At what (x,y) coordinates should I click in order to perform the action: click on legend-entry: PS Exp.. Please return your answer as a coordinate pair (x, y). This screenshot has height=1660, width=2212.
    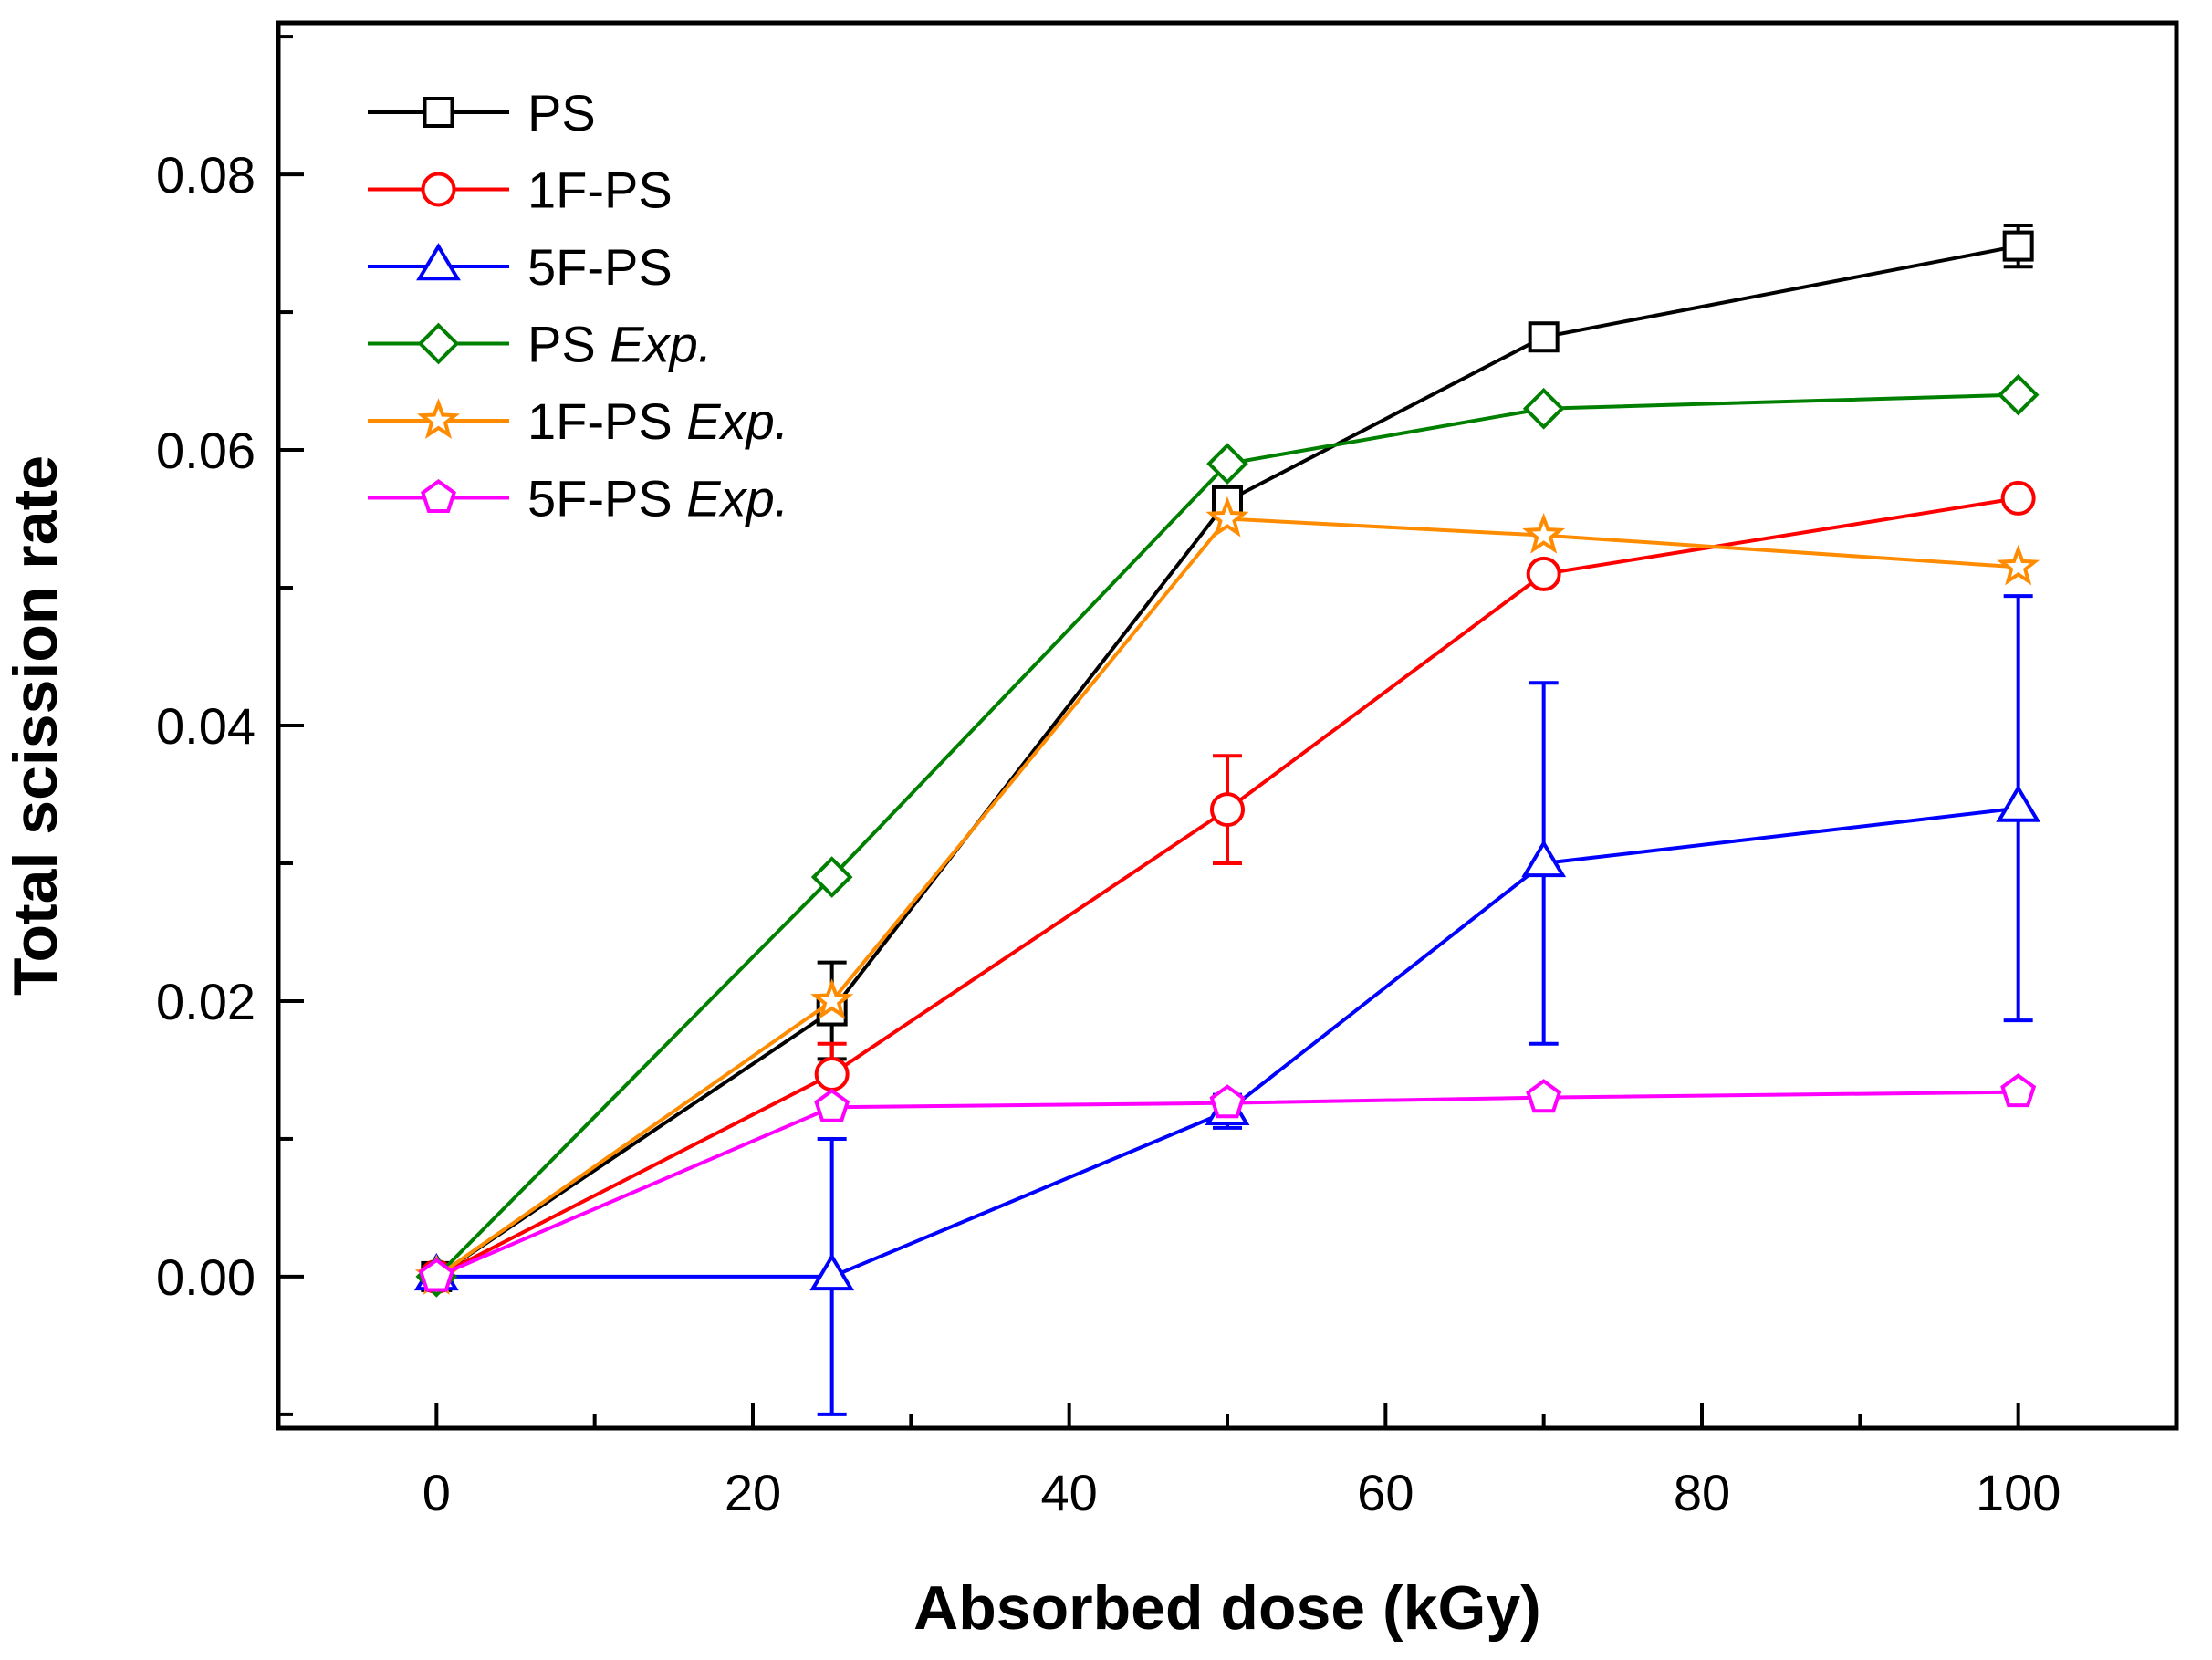
    Looking at the image, I should click on (540, 344).